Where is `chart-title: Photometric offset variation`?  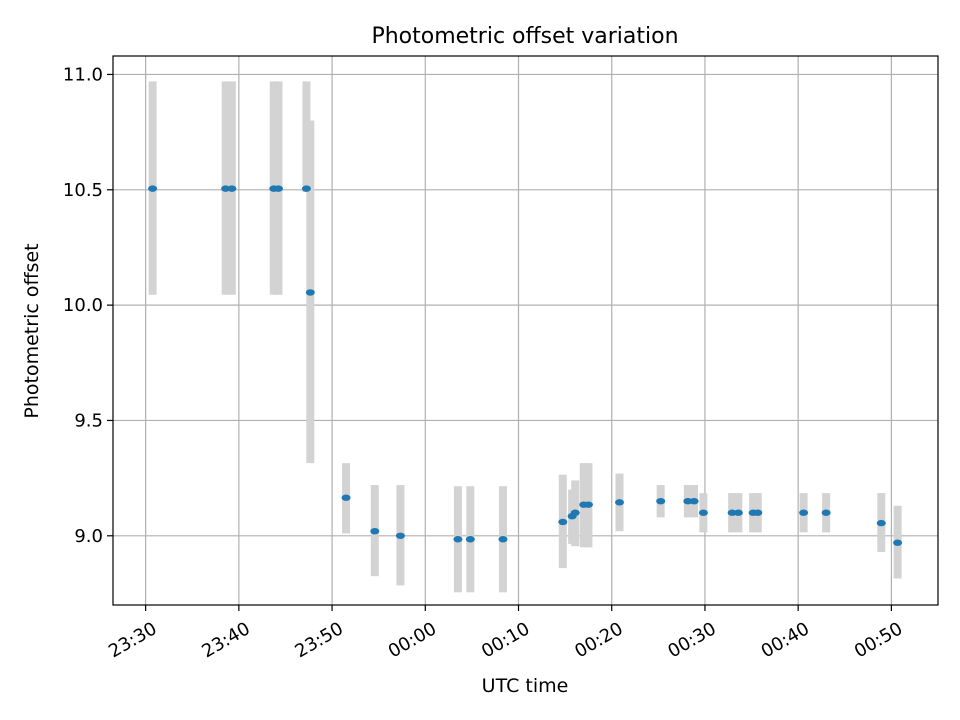
chart-title: Photometric offset variation is located at coordinates (524, 36).